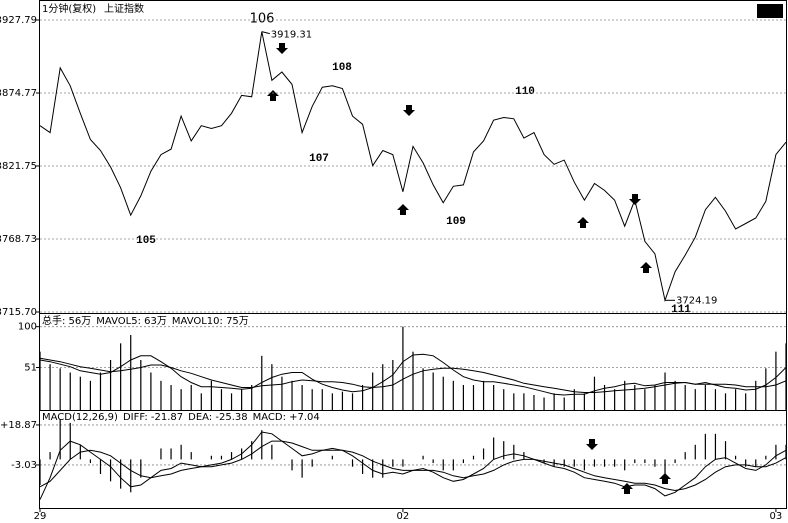  Describe the element at coordinates (262, 19) in the screenshot. I see `wave-label: 106` at that location.